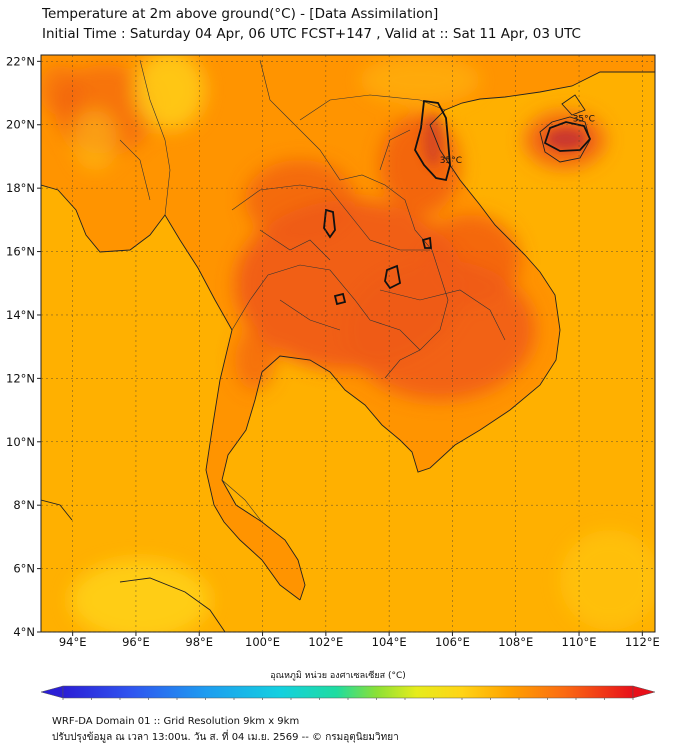  Describe the element at coordinates (389, 642) in the screenshot. I see `lon-tick-label: 104°E` at that location.